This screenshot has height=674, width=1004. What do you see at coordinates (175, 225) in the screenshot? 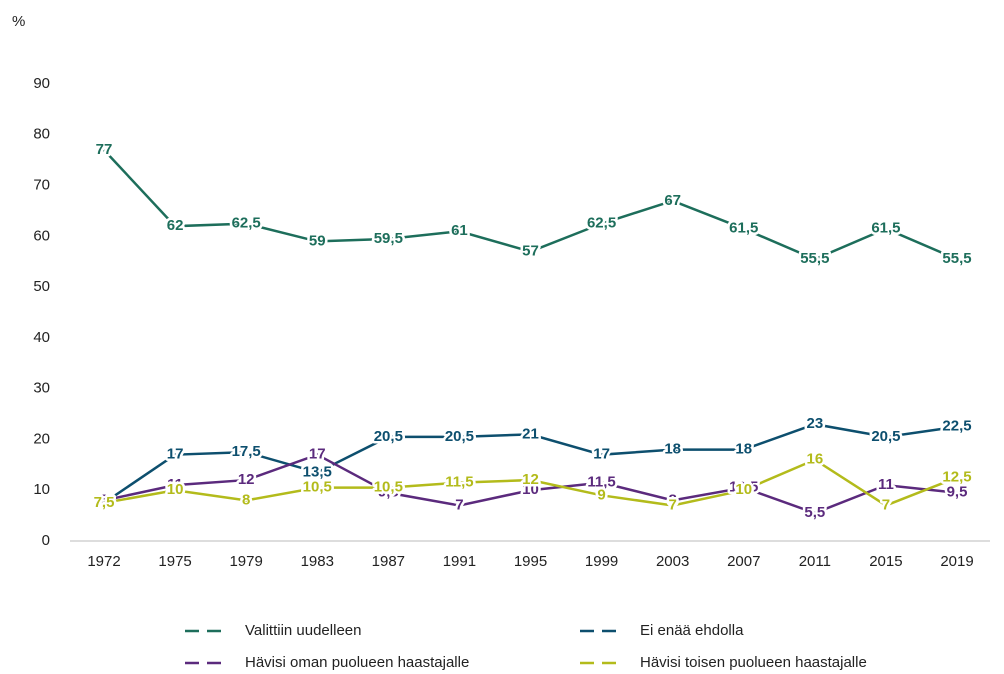
I see `data-label: 62` at bounding box center [175, 225].